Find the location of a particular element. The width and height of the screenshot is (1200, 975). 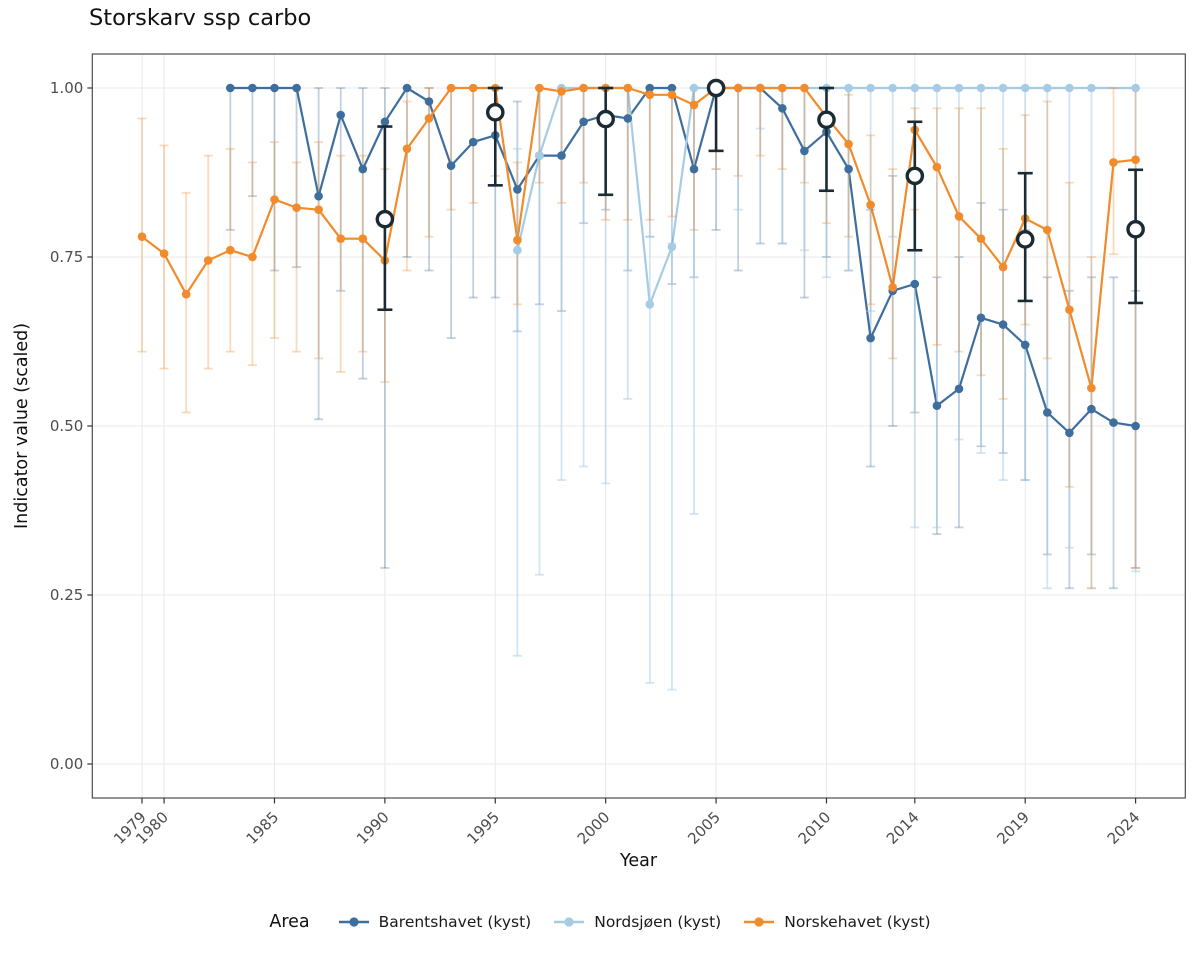

x-tick-label: 2024 is located at coordinates (1124, 828).